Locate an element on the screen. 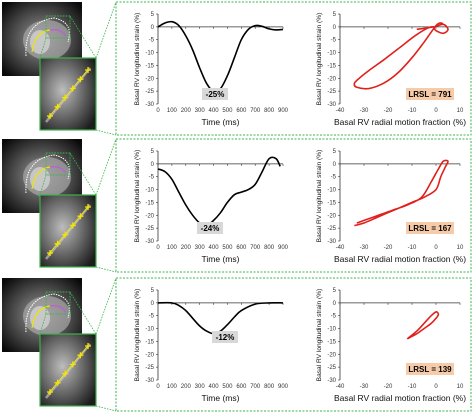 The height and width of the screenshot is (412, 474). x-tick-label: -30 is located at coordinates (364, 111).